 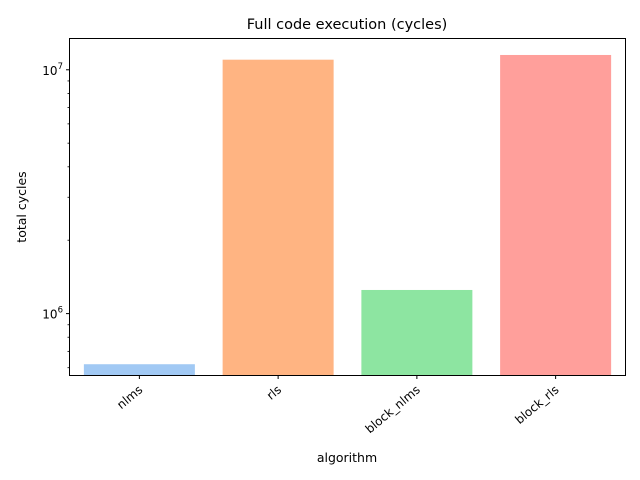 What do you see at coordinates (347, 25) in the screenshot?
I see `chart-title: Full code execution (cycles)` at bounding box center [347, 25].